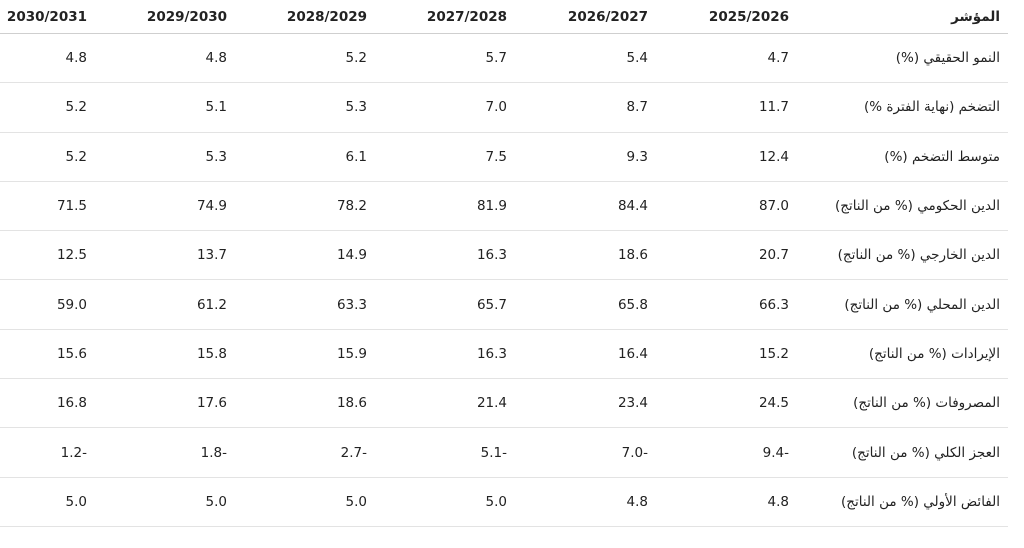  What do you see at coordinates (445, 304) in the screenshot?
I see `cell-value: 65.7` at bounding box center [445, 304].